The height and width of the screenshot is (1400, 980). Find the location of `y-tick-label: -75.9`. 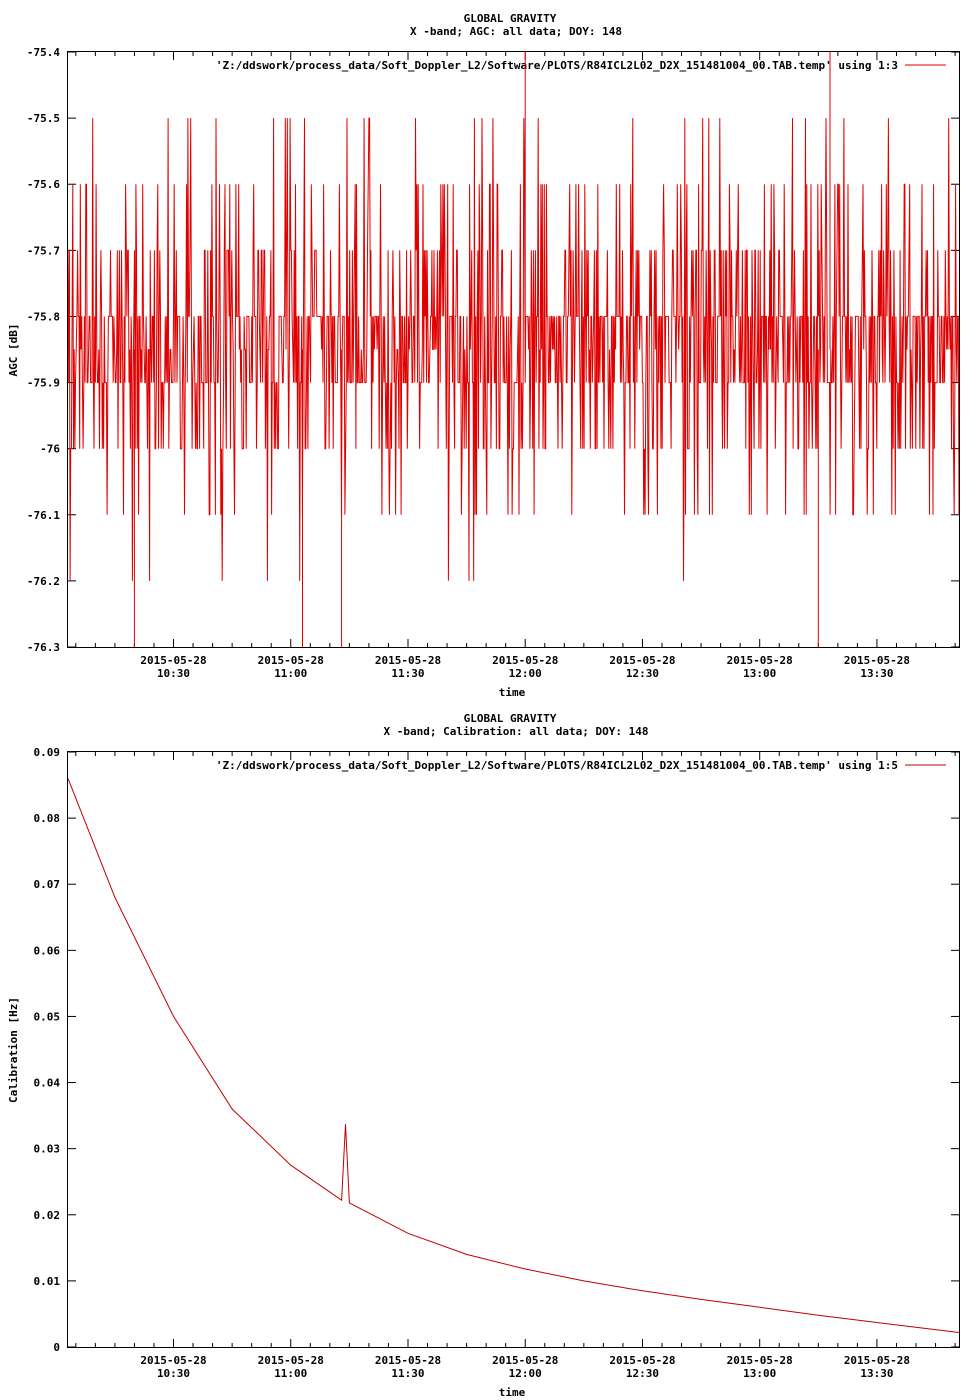

y-tick-label: -75.9 is located at coordinates (43, 383).